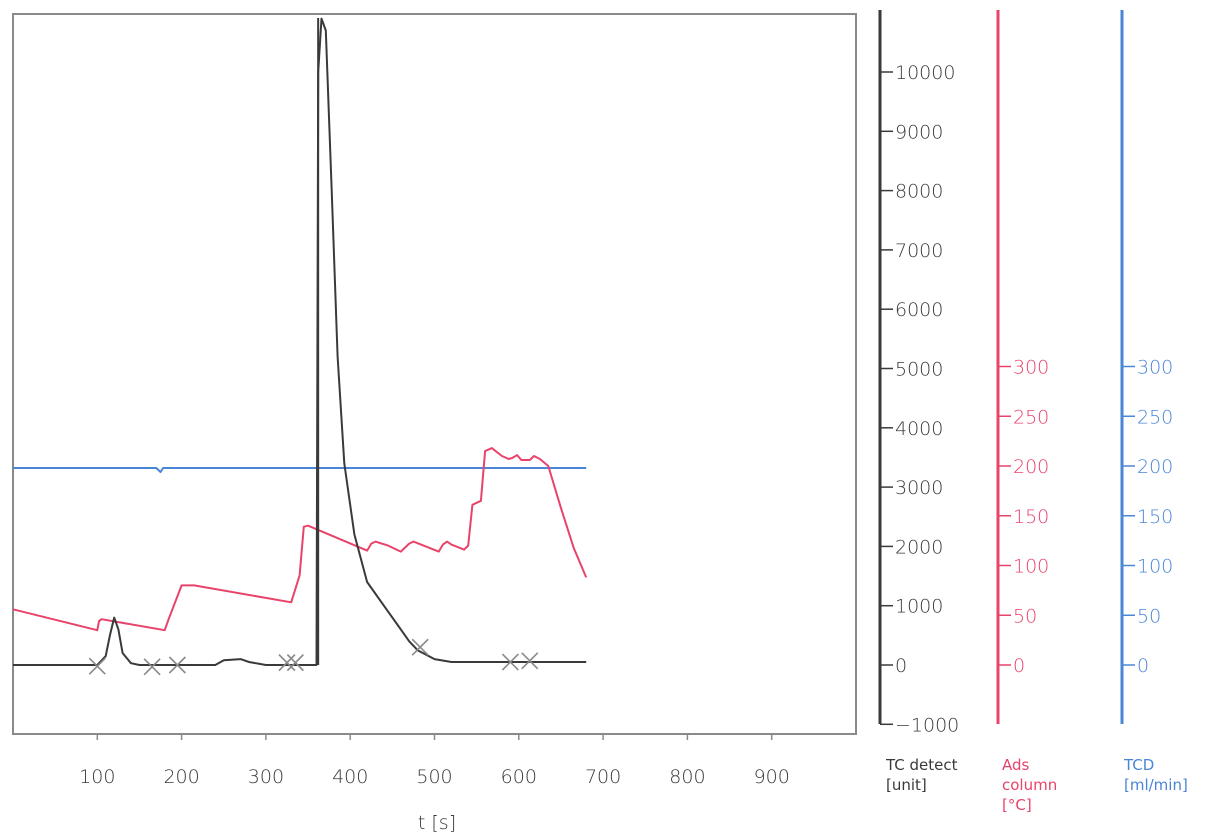  What do you see at coordinates (437, 823) in the screenshot?
I see `x-axis-label: t [s]` at bounding box center [437, 823].